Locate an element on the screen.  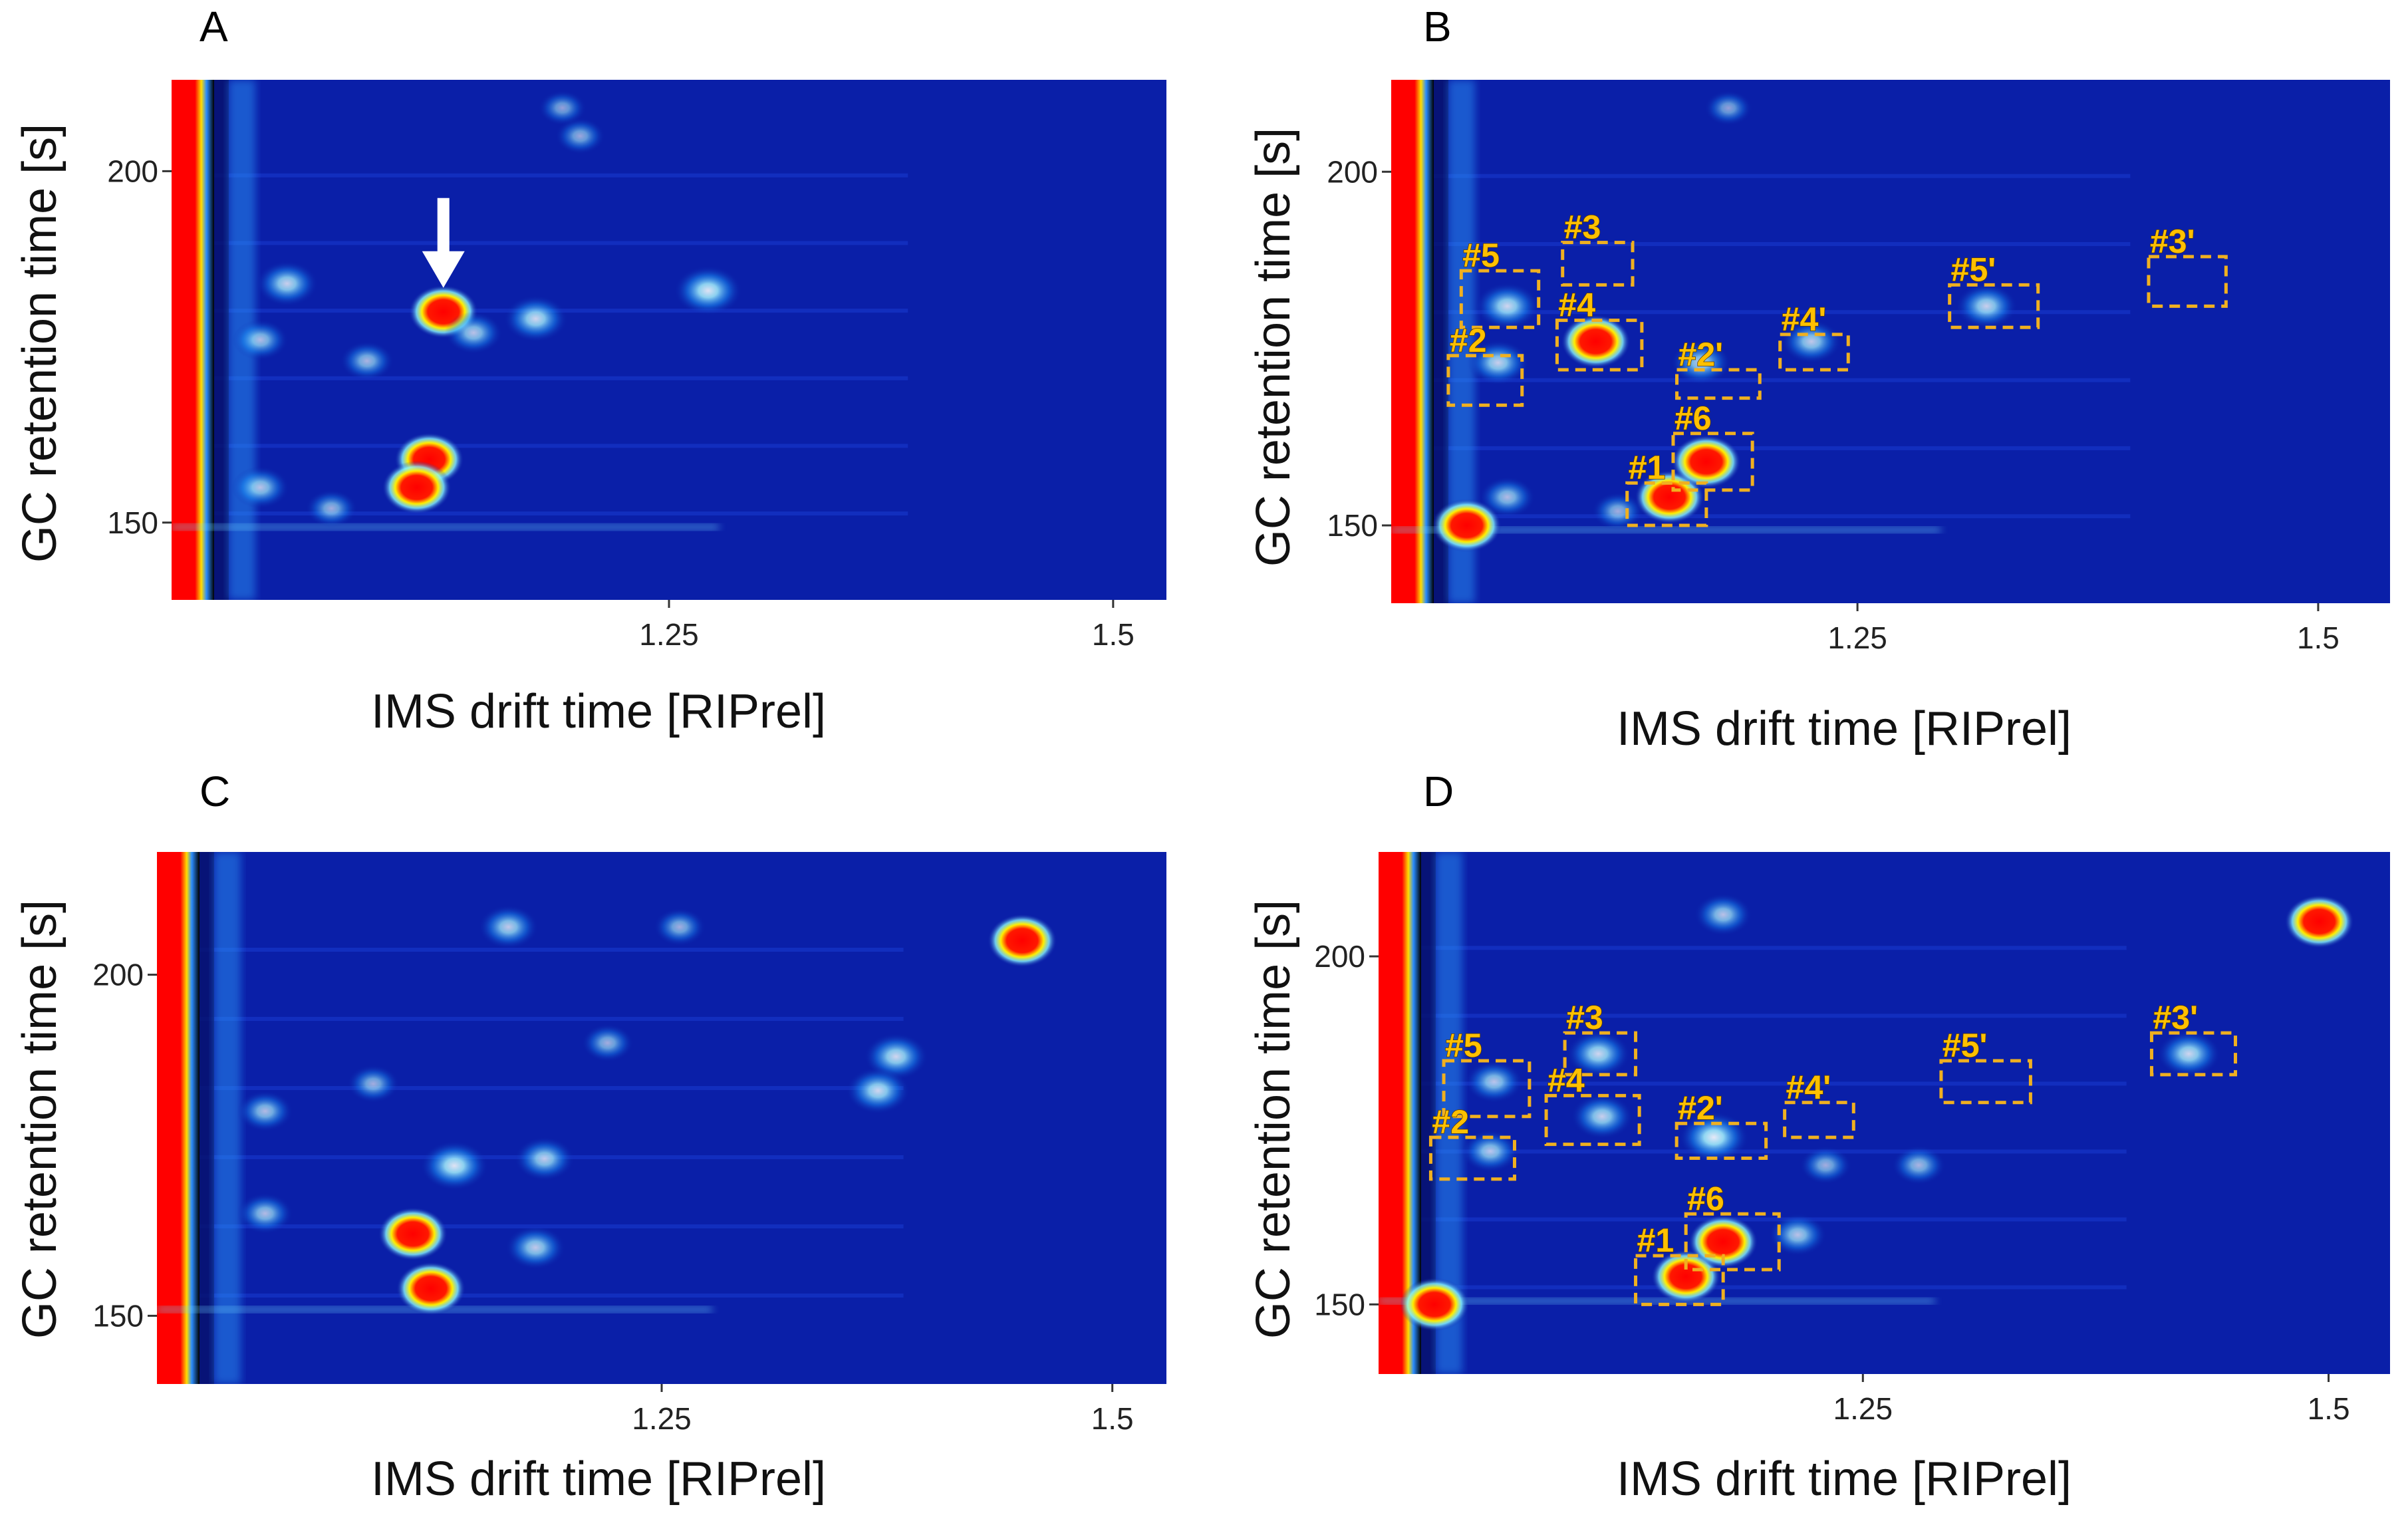
peak-box-label-d-10: #1 is located at coordinates (1655, 1240).